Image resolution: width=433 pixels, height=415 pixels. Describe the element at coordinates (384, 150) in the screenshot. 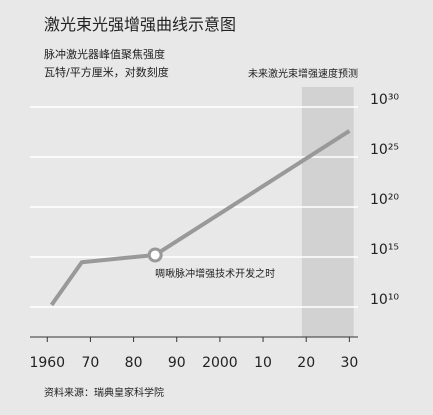

I see `y-tick-label: 10²⁵` at that location.